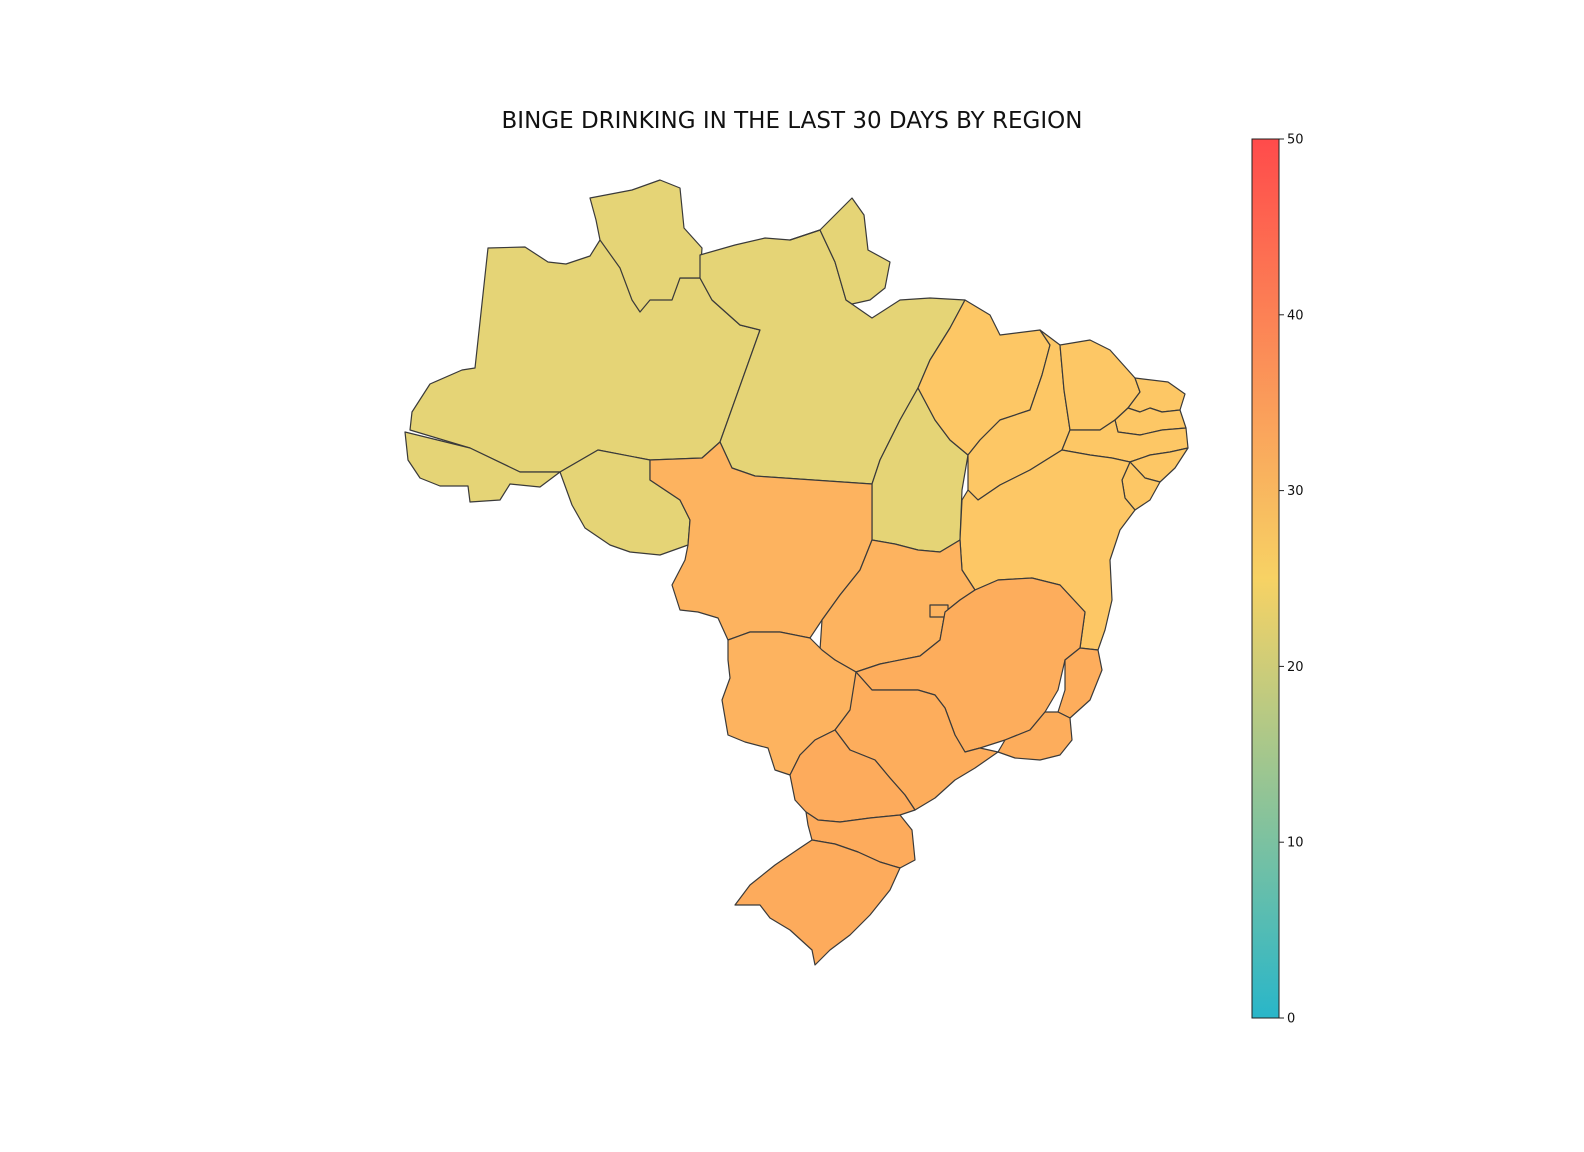 This screenshot has width=1584, height=1152. What do you see at coordinates (1265, 578) in the screenshot?
I see `colorbar` at bounding box center [1265, 578].